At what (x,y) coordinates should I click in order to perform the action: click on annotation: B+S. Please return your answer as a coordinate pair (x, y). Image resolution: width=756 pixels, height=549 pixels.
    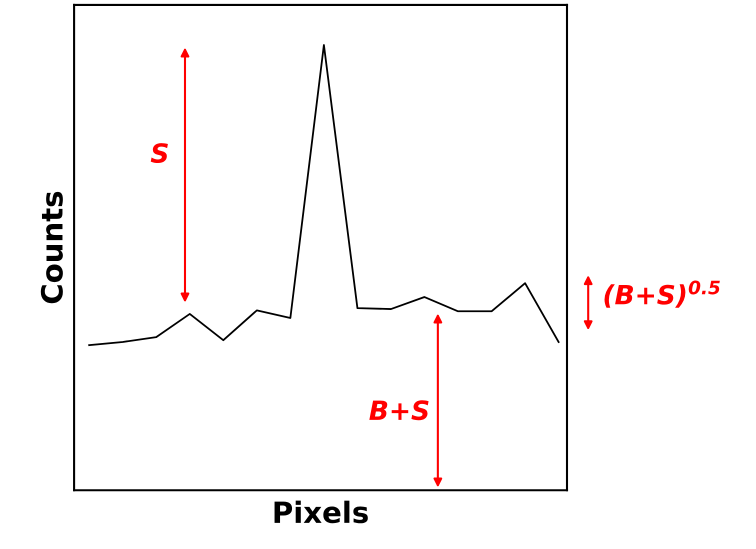
    Looking at the image, I should click on (399, 410).